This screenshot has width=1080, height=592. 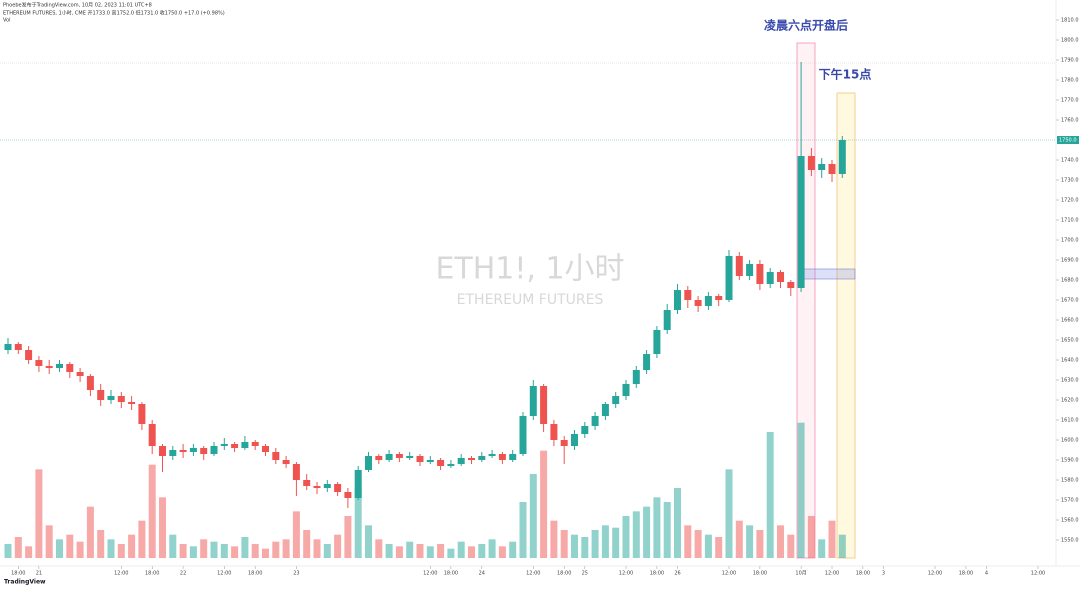 I want to click on y-tick-label: 1570.0, so click(x=1070, y=501).